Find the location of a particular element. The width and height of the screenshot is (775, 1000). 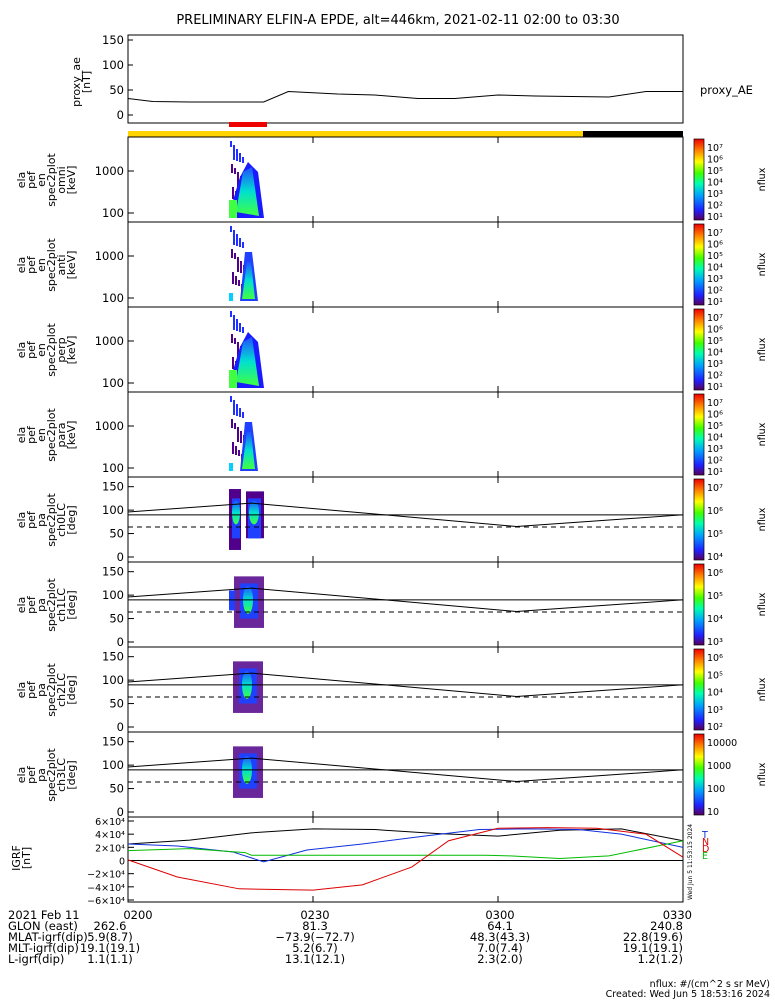

axis-label-line: [nT] is located at coordinates (86, 82).